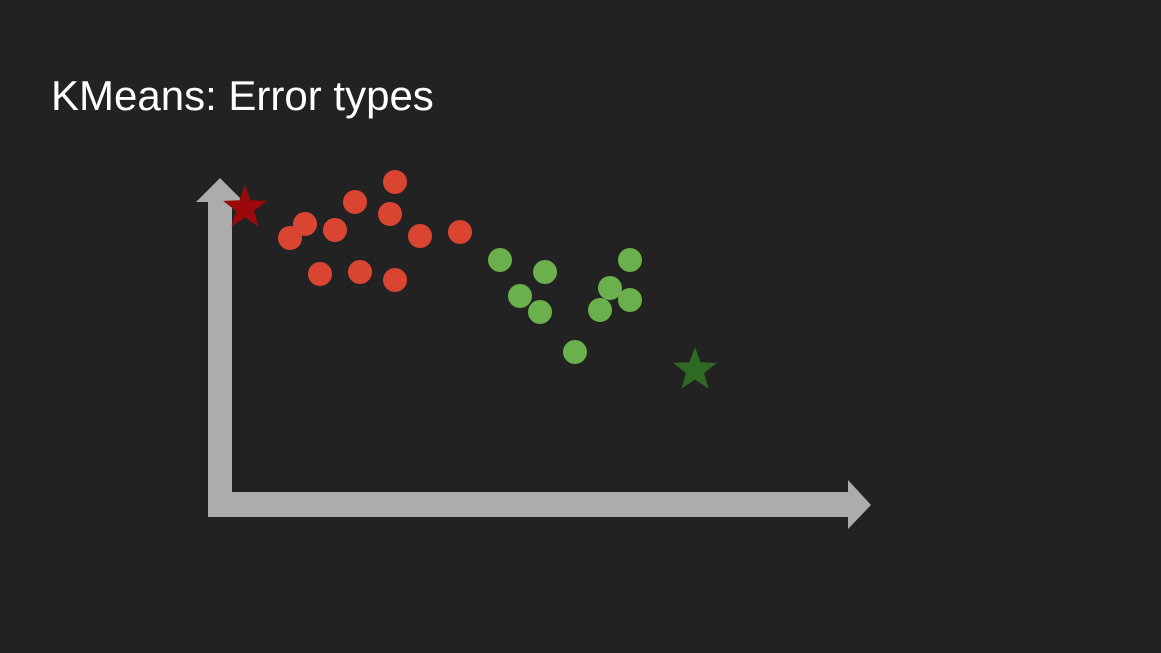 The height and width of the screenshot is (653, 1161). Describe the element at coordinates (695, 368) in the screenshot. I see `centroid-green-star-icon` at that location.